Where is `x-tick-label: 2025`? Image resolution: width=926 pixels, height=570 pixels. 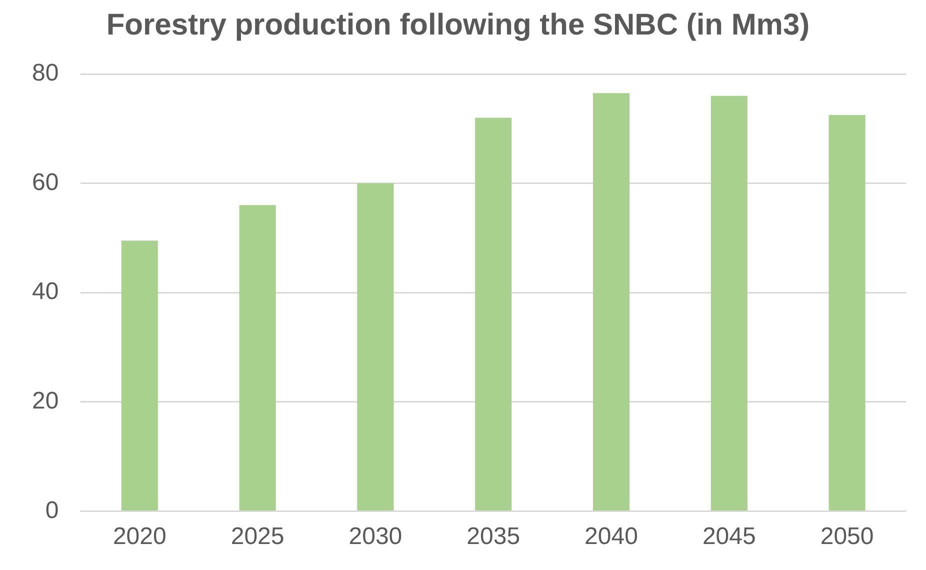 x-tick-label: 2025 is located at coordinates (257, 536).